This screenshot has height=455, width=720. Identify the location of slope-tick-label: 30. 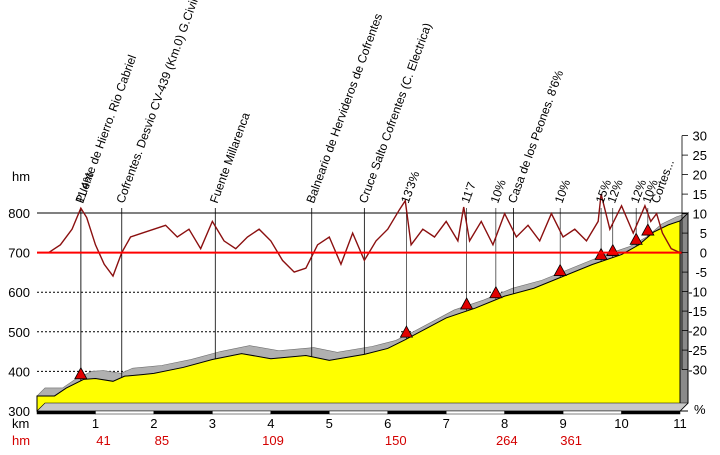
(700, 136).